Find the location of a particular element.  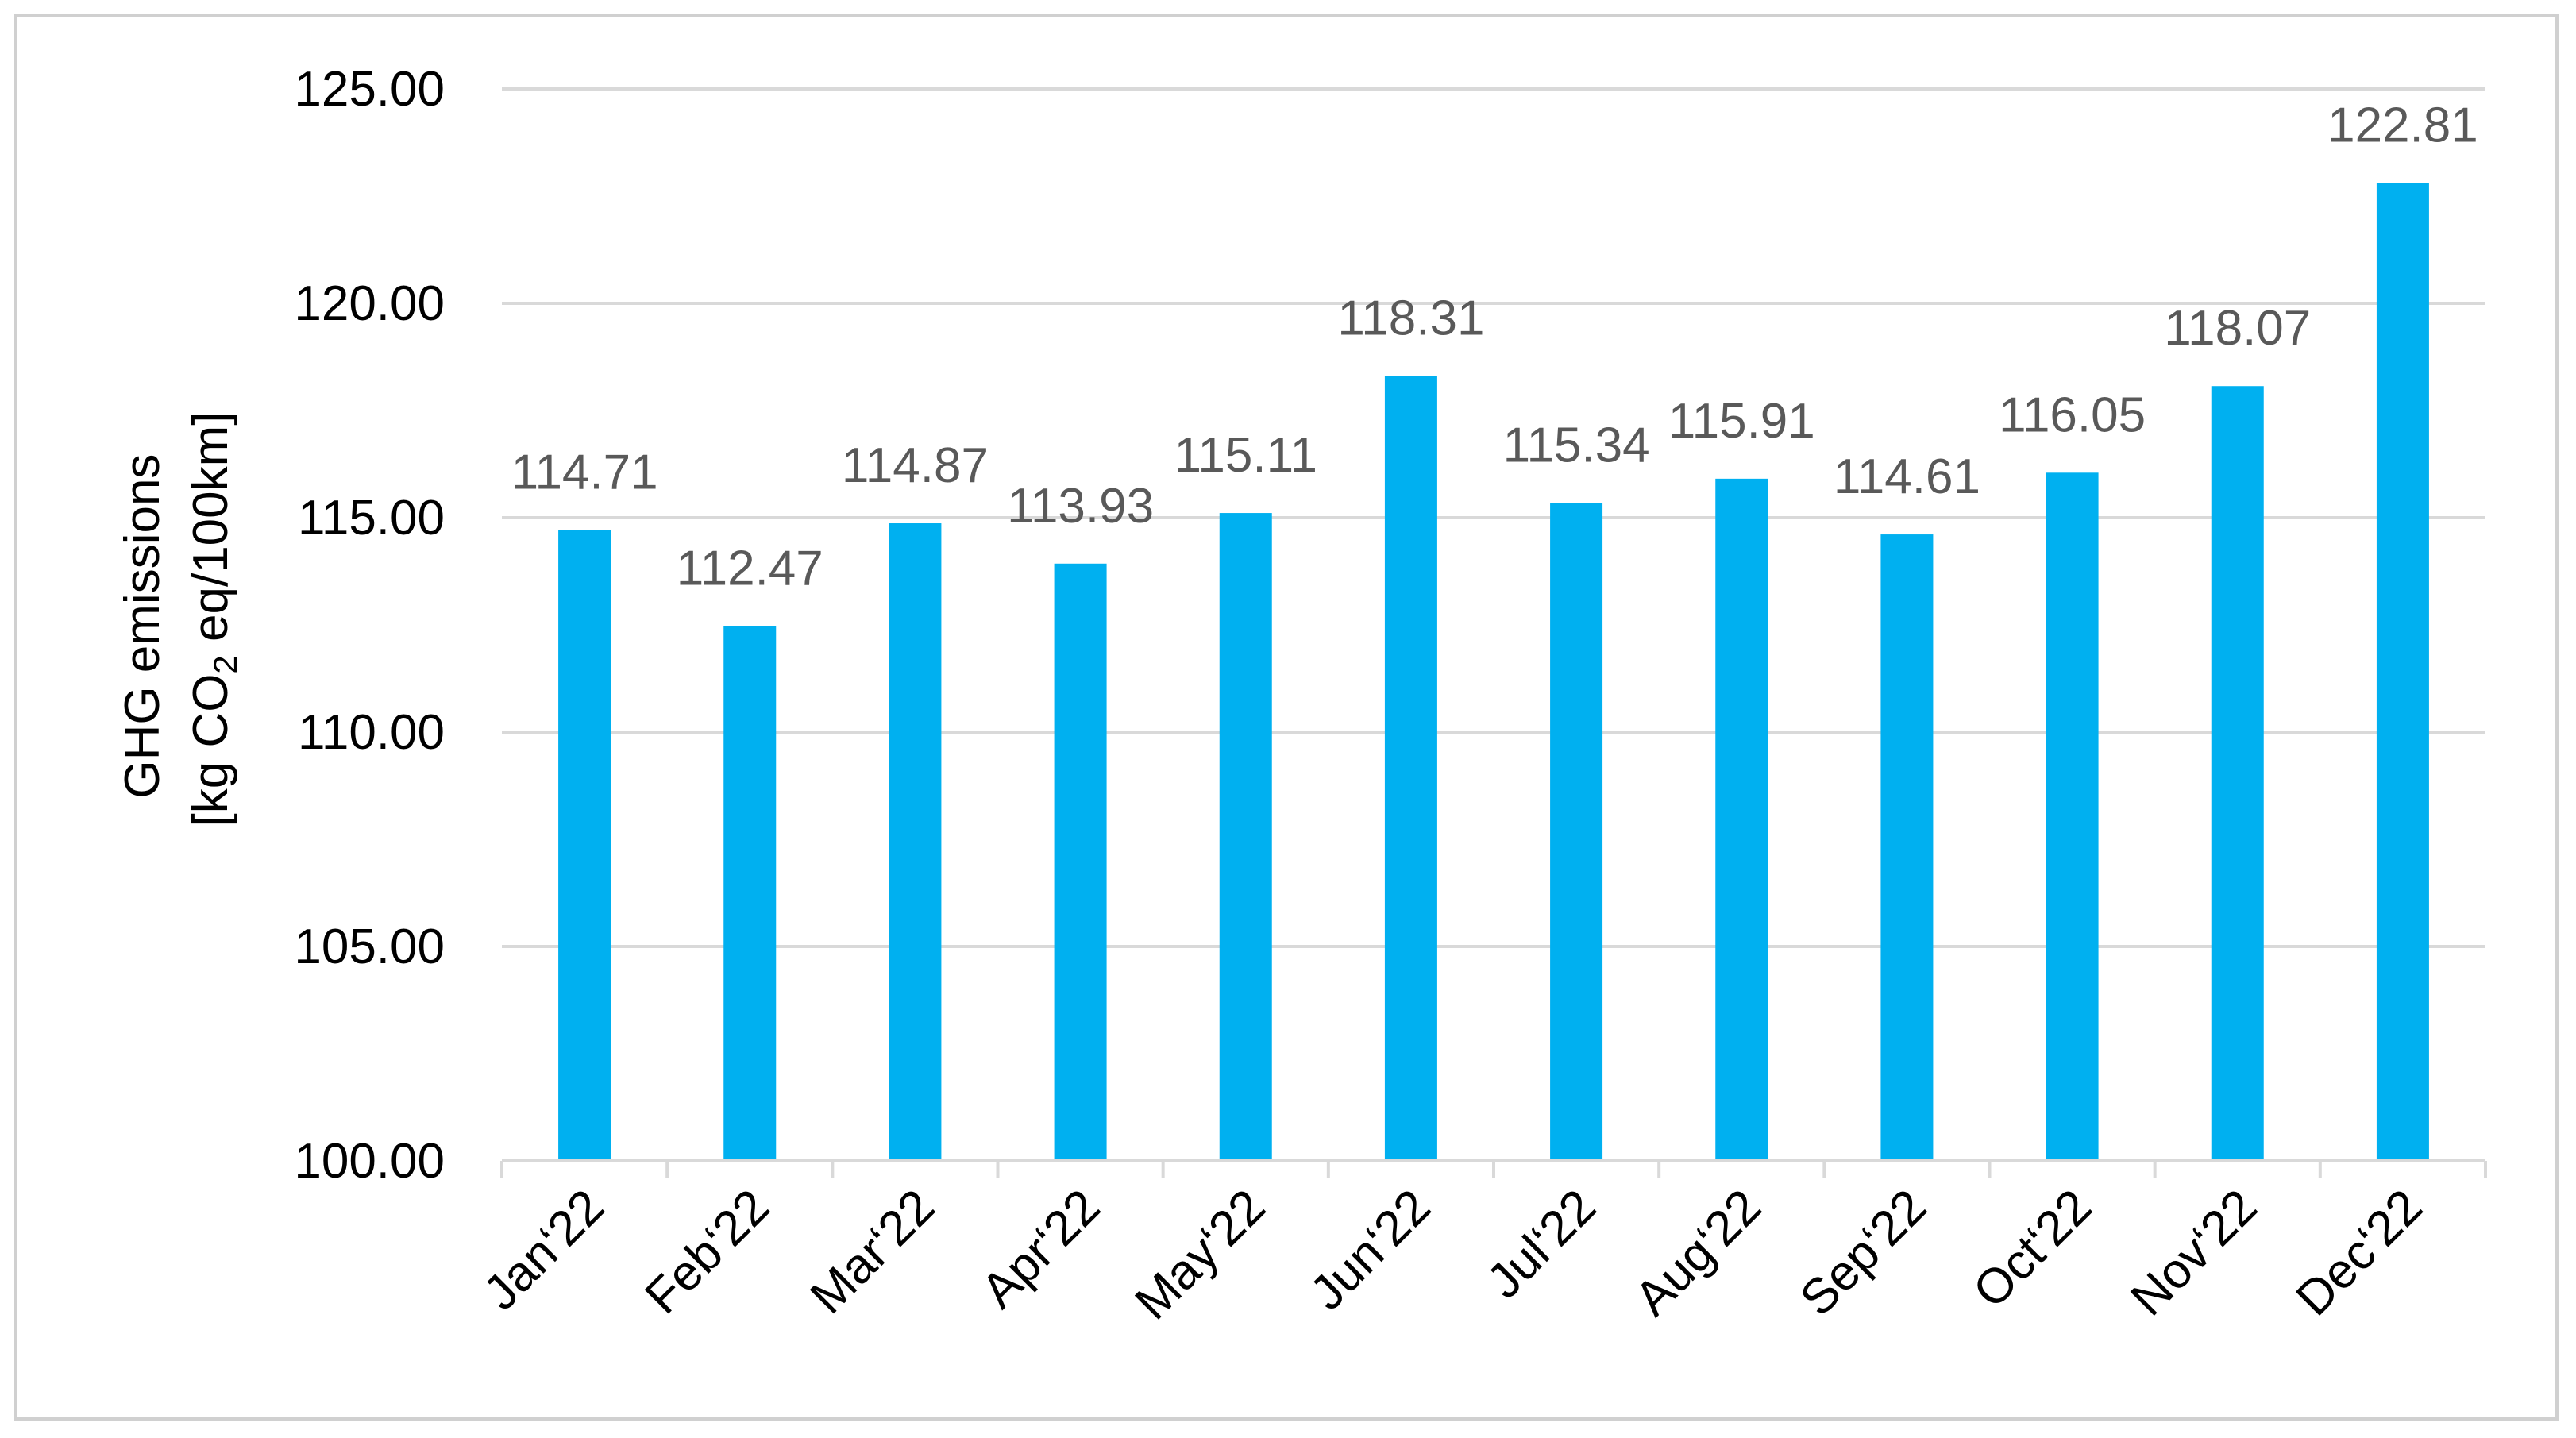

y-axis-ticks: 100.00 105.00 110.00 115.00 120.00 125.00 is located at coordinates (369, 625).